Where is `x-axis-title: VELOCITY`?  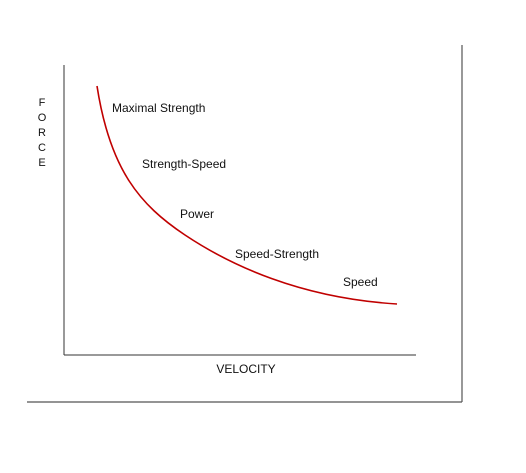 x-axis-title: VELOCITY is located at coordinates (245, 369).